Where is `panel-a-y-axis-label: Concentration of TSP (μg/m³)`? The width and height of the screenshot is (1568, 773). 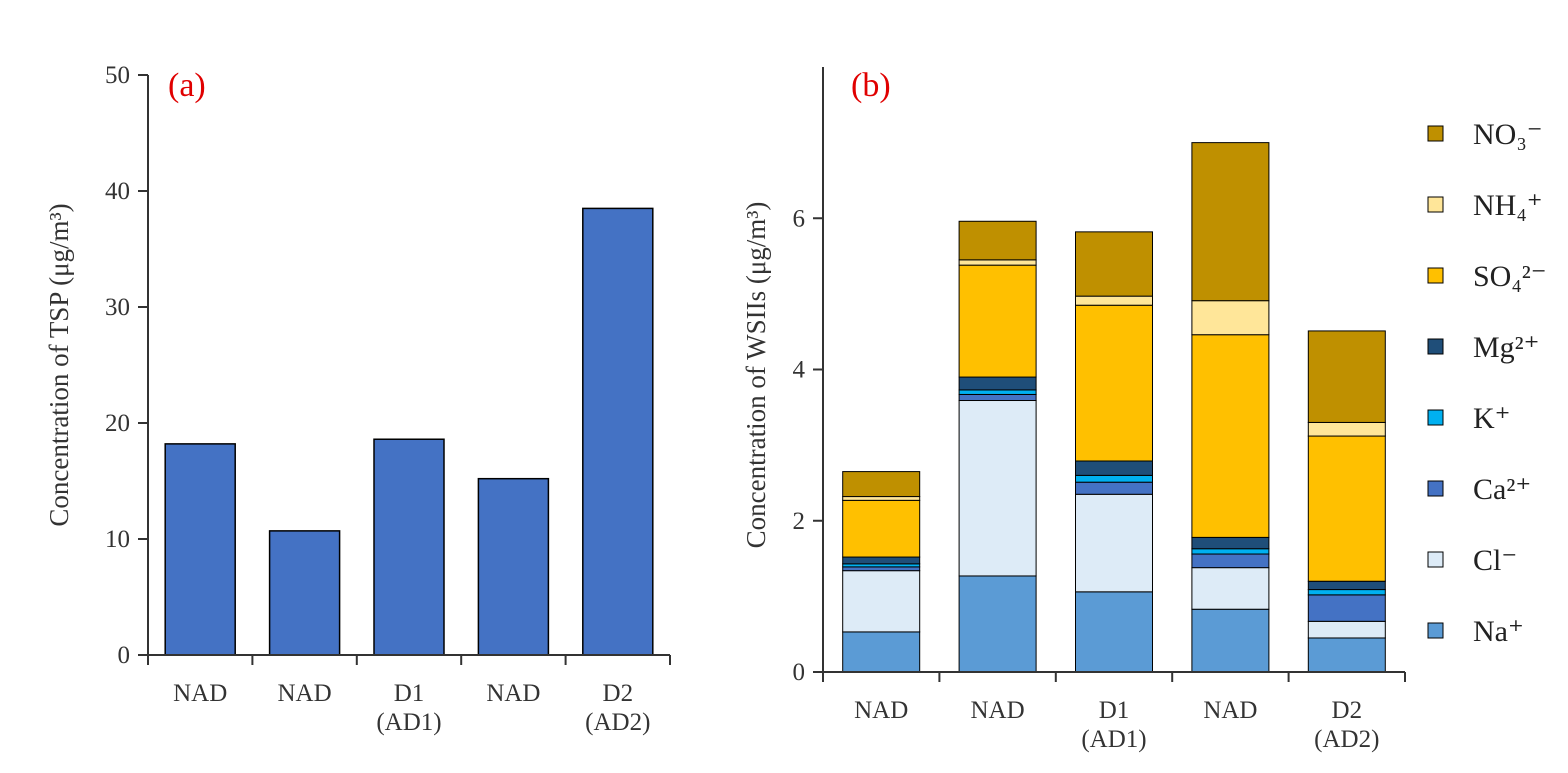
panel-a-y-axis-label: Concentration of TSP (μg/m³) is located at coordinates (59, 364).